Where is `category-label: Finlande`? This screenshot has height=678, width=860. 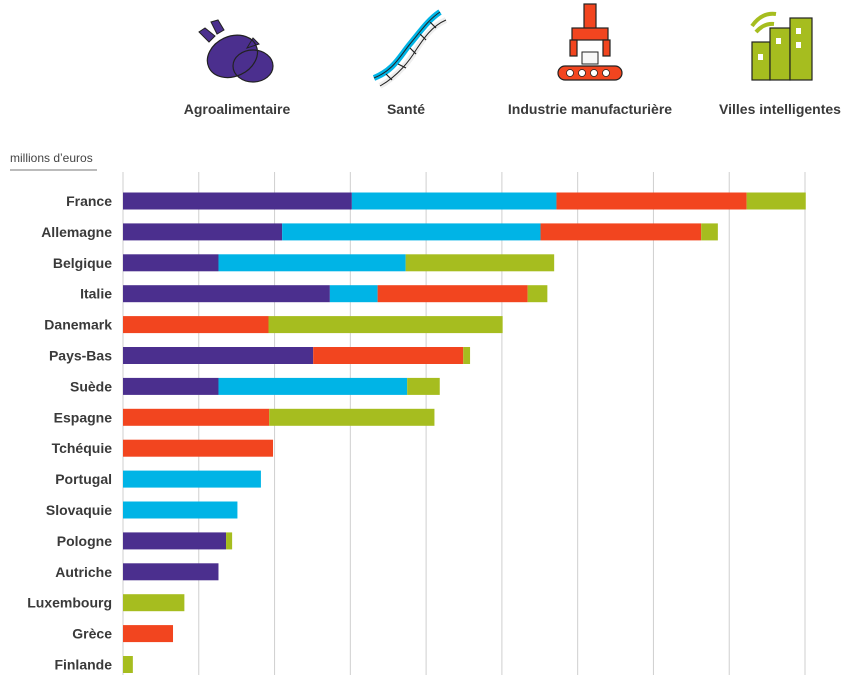 category-label: Finlande is located at coordinates (83, 665).